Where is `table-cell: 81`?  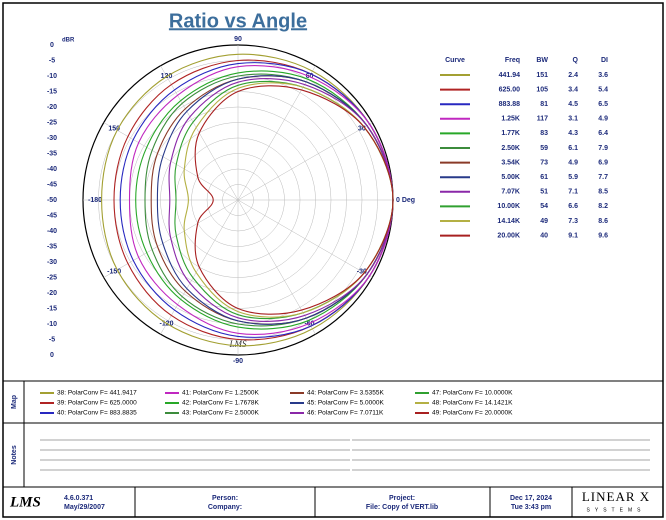
table-cell: 81 is located at coordinates (544, 104).